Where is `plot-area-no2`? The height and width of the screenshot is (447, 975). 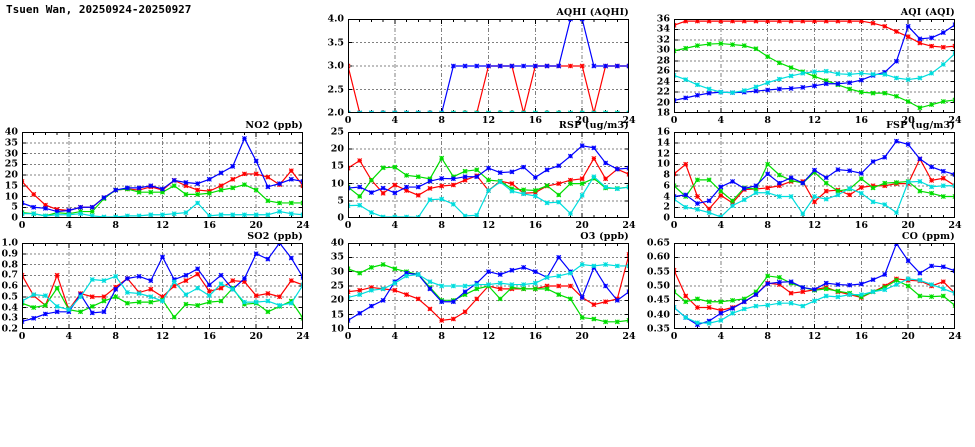
plot-area-no2 is located at coordinates (162, 175).